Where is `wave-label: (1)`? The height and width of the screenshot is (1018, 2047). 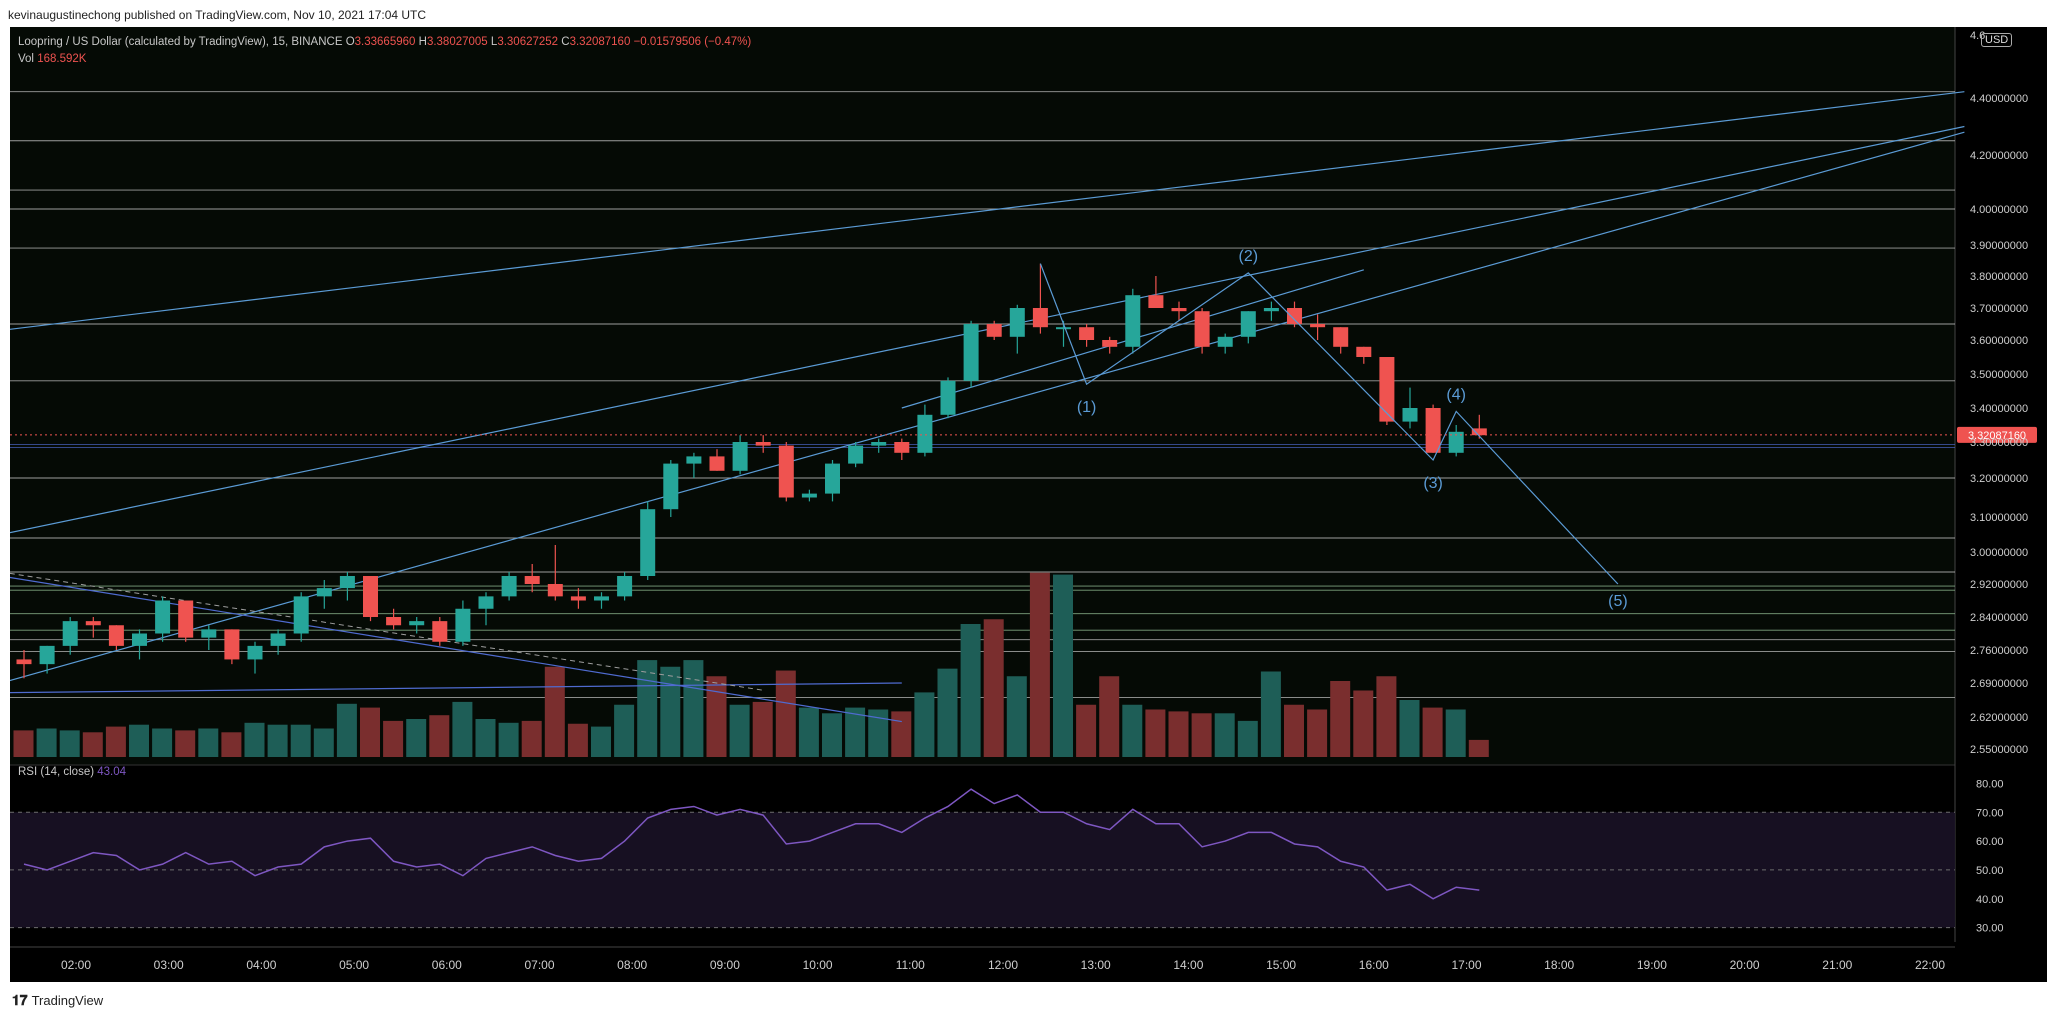
wave-label: (1) is located at coordinates (1087, 407).